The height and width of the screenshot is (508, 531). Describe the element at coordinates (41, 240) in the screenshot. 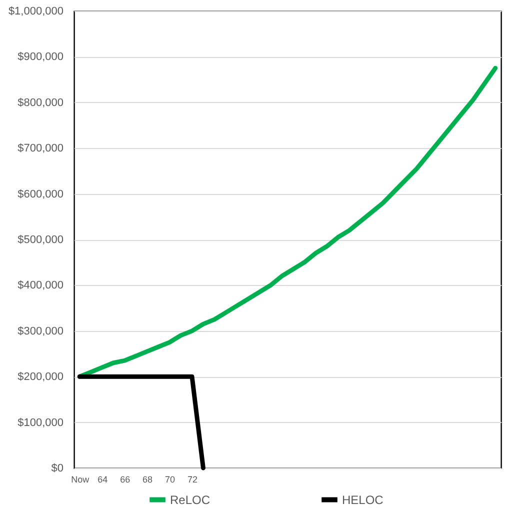

I see `y-tick-label: $500,000` at that location.